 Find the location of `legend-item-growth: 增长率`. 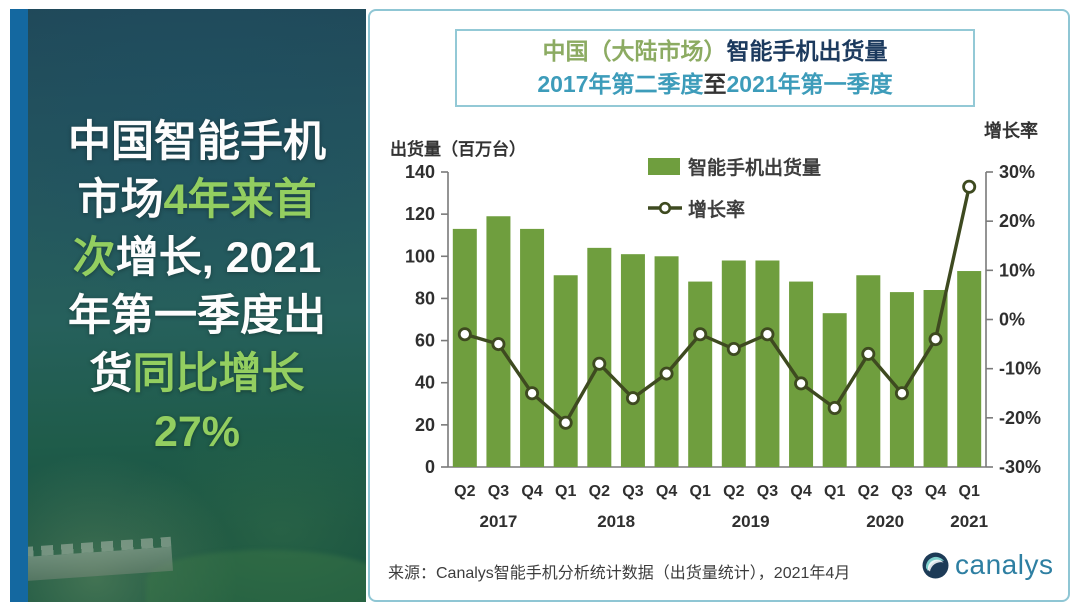

legend-item-growth: 增长率 is located at coordinates (734, 208).